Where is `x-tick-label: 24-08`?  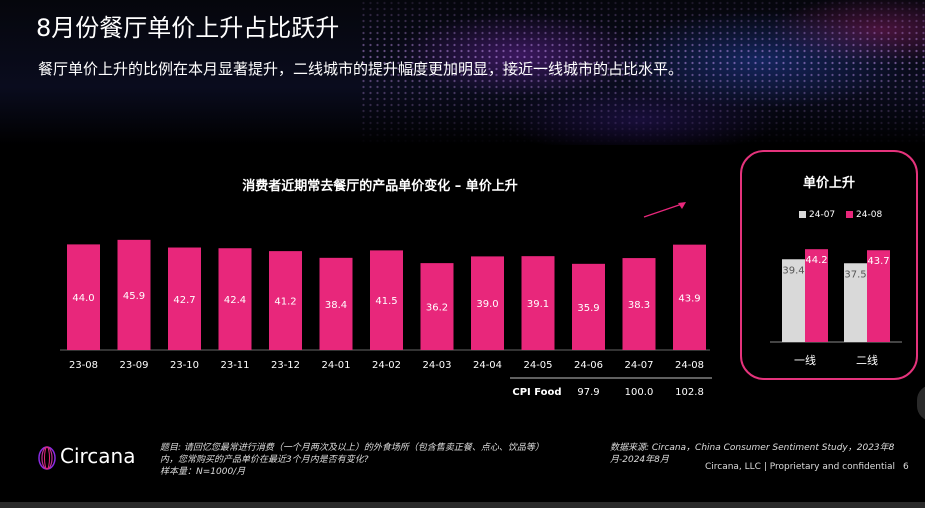
x-tick-label: 24-08 is located at coordinates (689, 365).